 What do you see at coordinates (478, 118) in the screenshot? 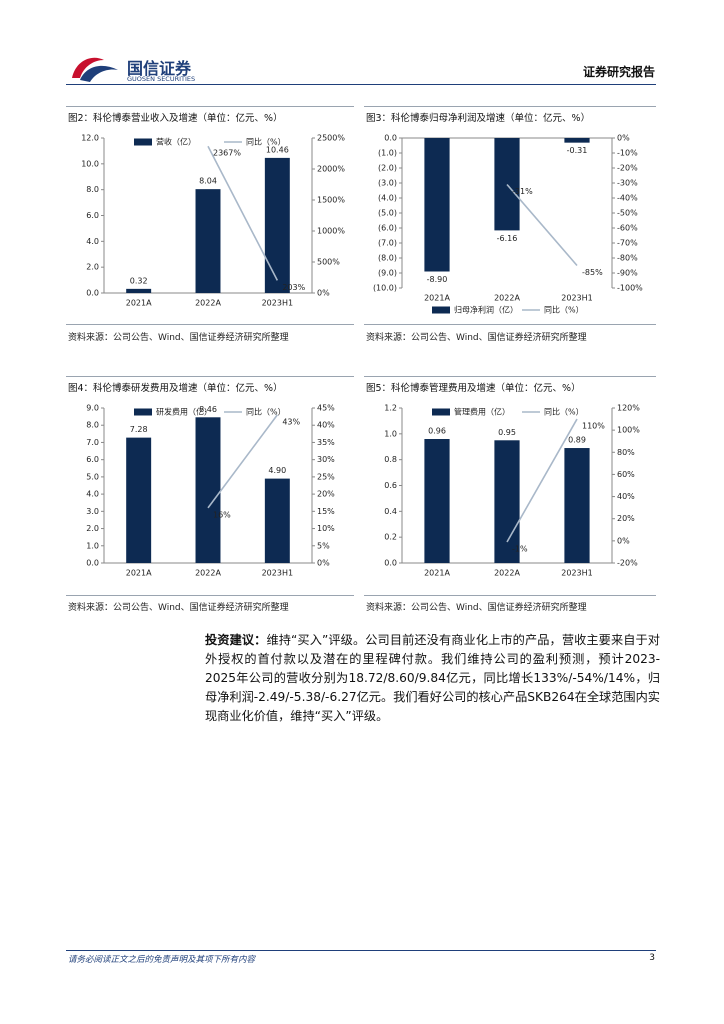
I see `figure-caption: 图3：科伦博泰归母净利润及增速（单位：亿元、%）` at bounding box center [478, 118].